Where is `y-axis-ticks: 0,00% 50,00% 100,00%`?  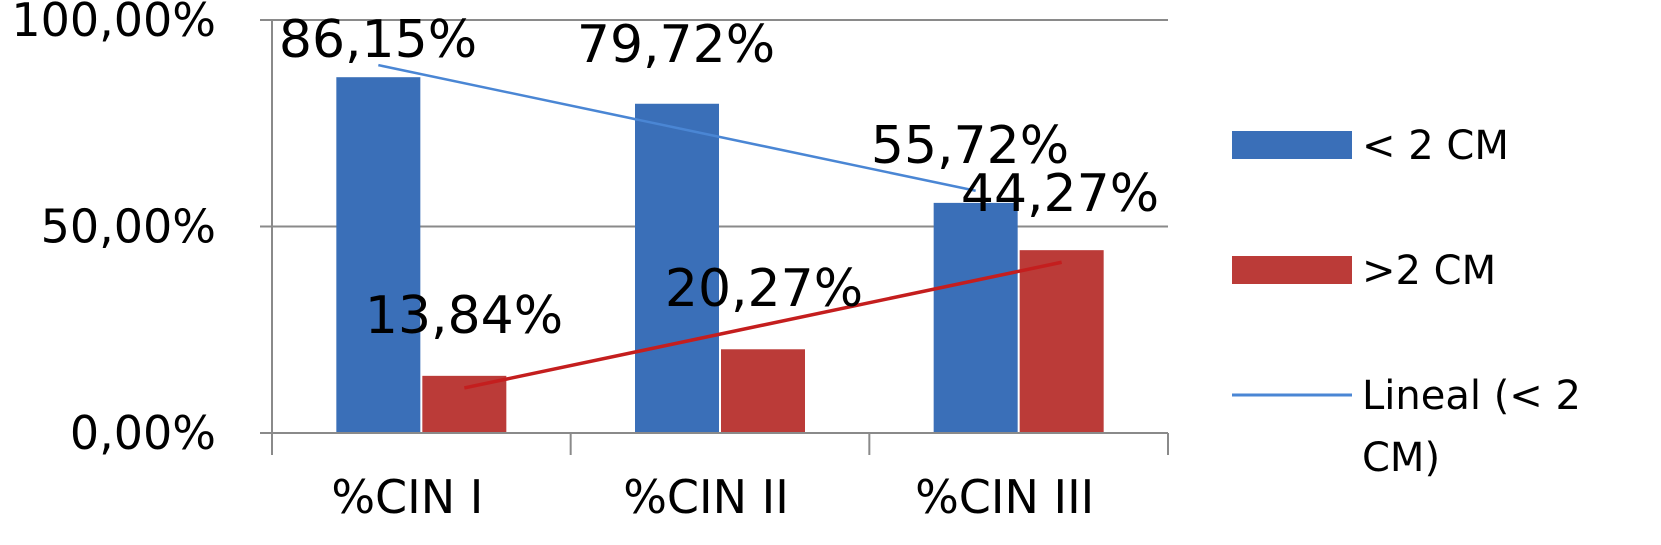
y-axis-ticks: 0,00% 50,00% 100,00% is located at coordinates (141, 230).